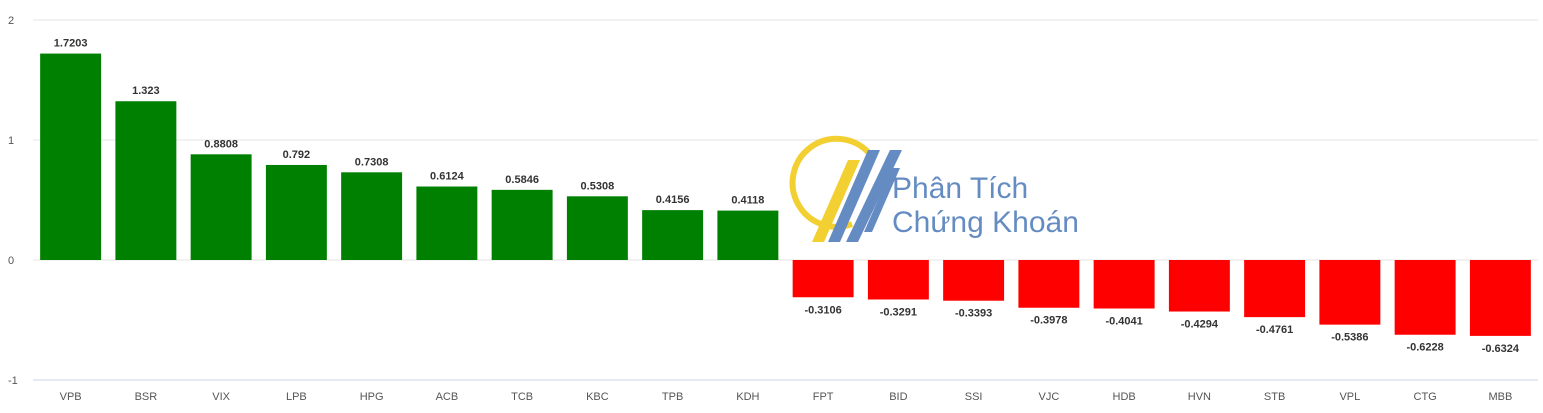 The height and width of the screenshot is (413, 1543). Describe the element at coordinates (146, 91) in the screenshot. I see `data-label-bsr: 1.323` at that location.